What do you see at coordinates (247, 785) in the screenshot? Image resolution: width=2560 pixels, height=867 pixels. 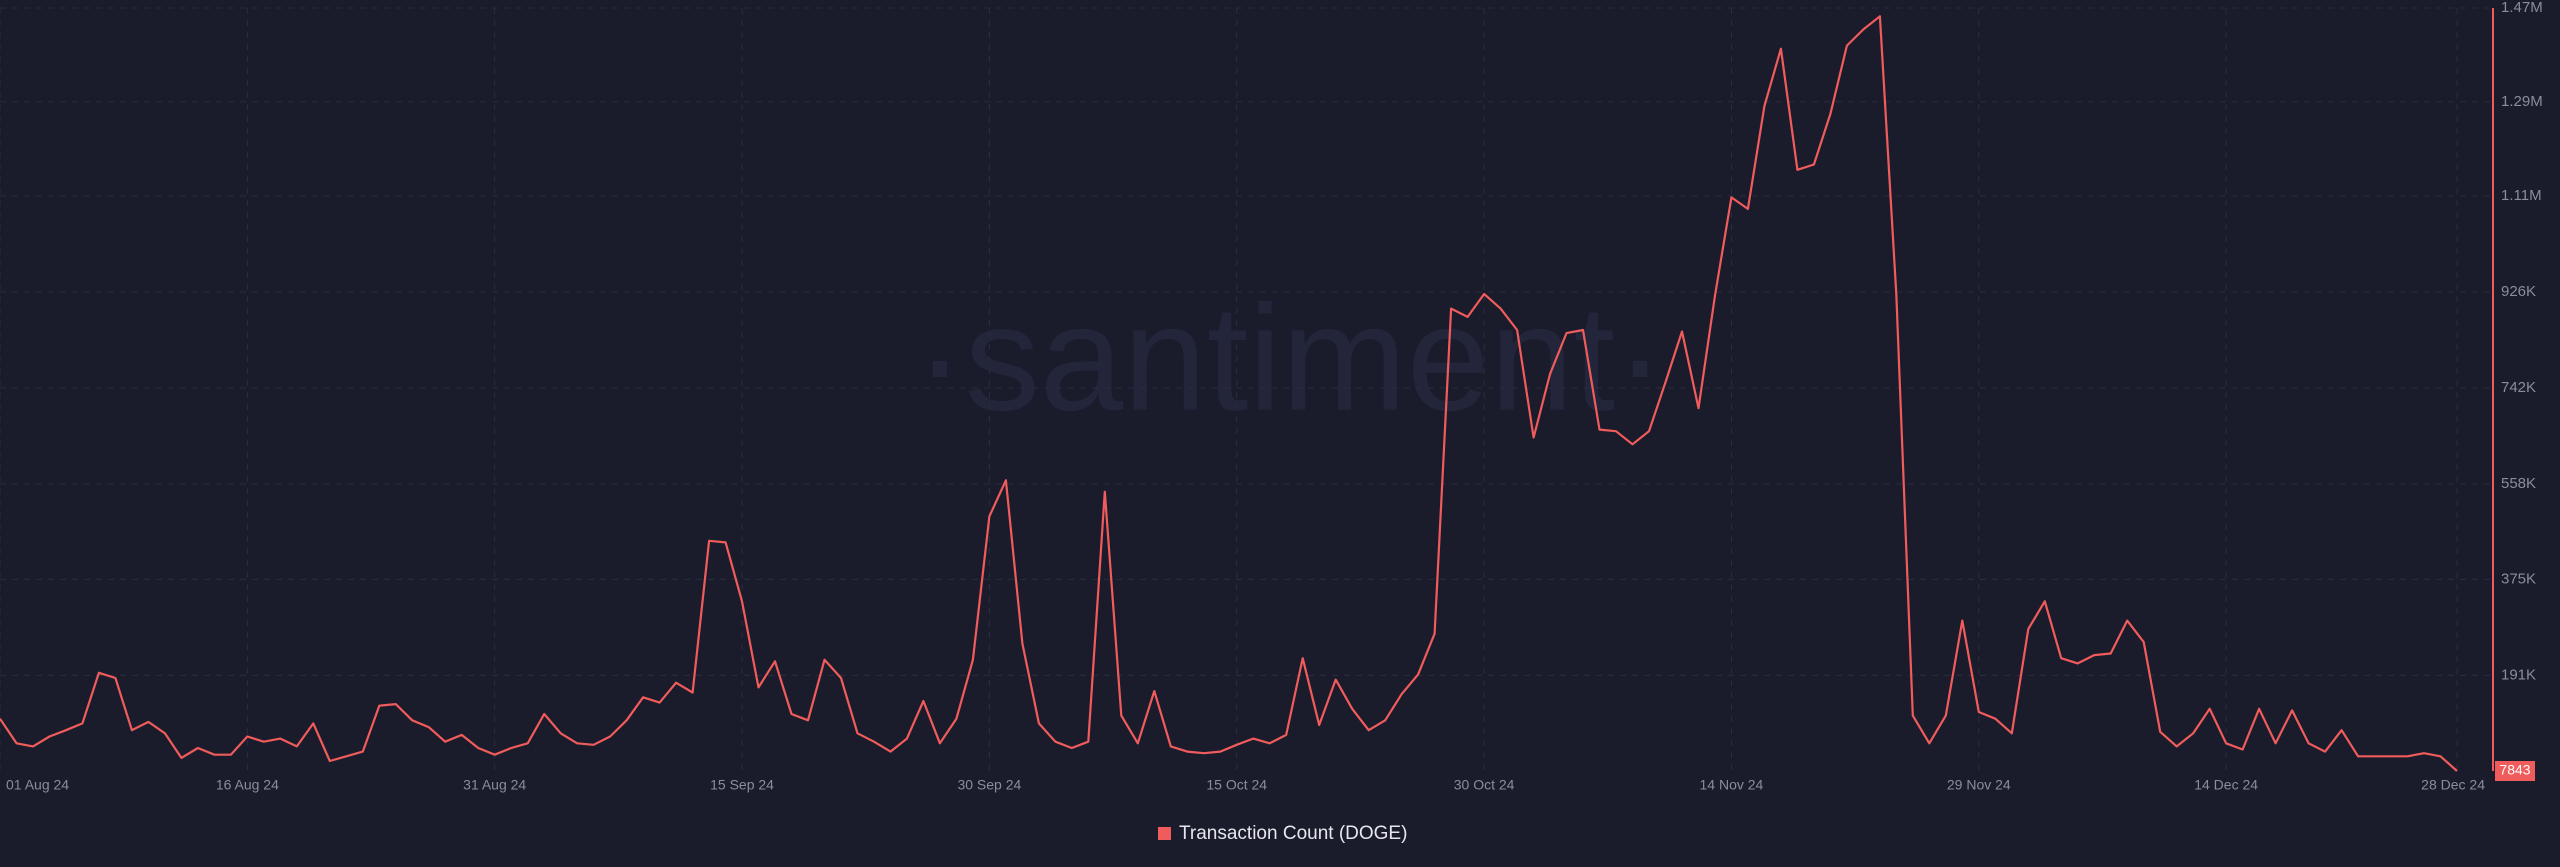 I see `x-tick-label: 16 Aug 24` at bounding box center [247, 785].